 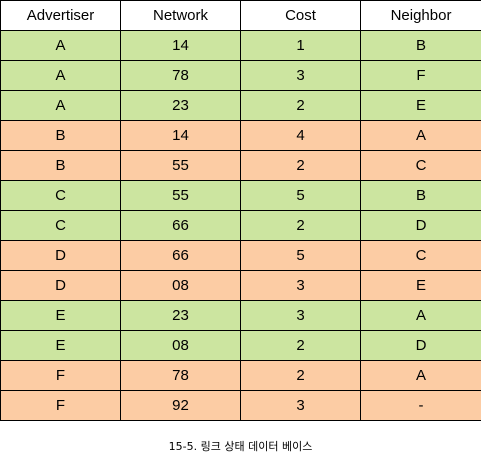 I want to click on header-network: Network, so click(x=180, y=15).